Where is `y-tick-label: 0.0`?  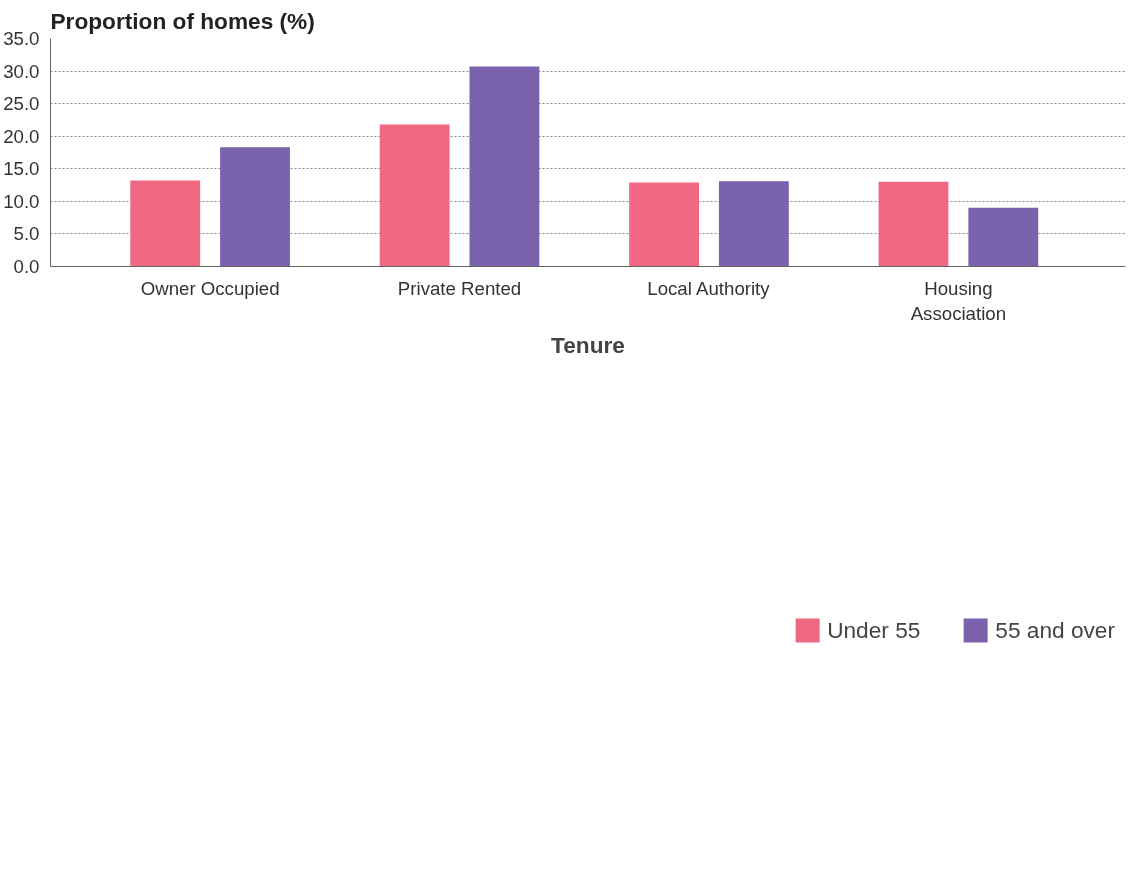
y-tick-label: 0.0 is located at coordinates (26, 266).